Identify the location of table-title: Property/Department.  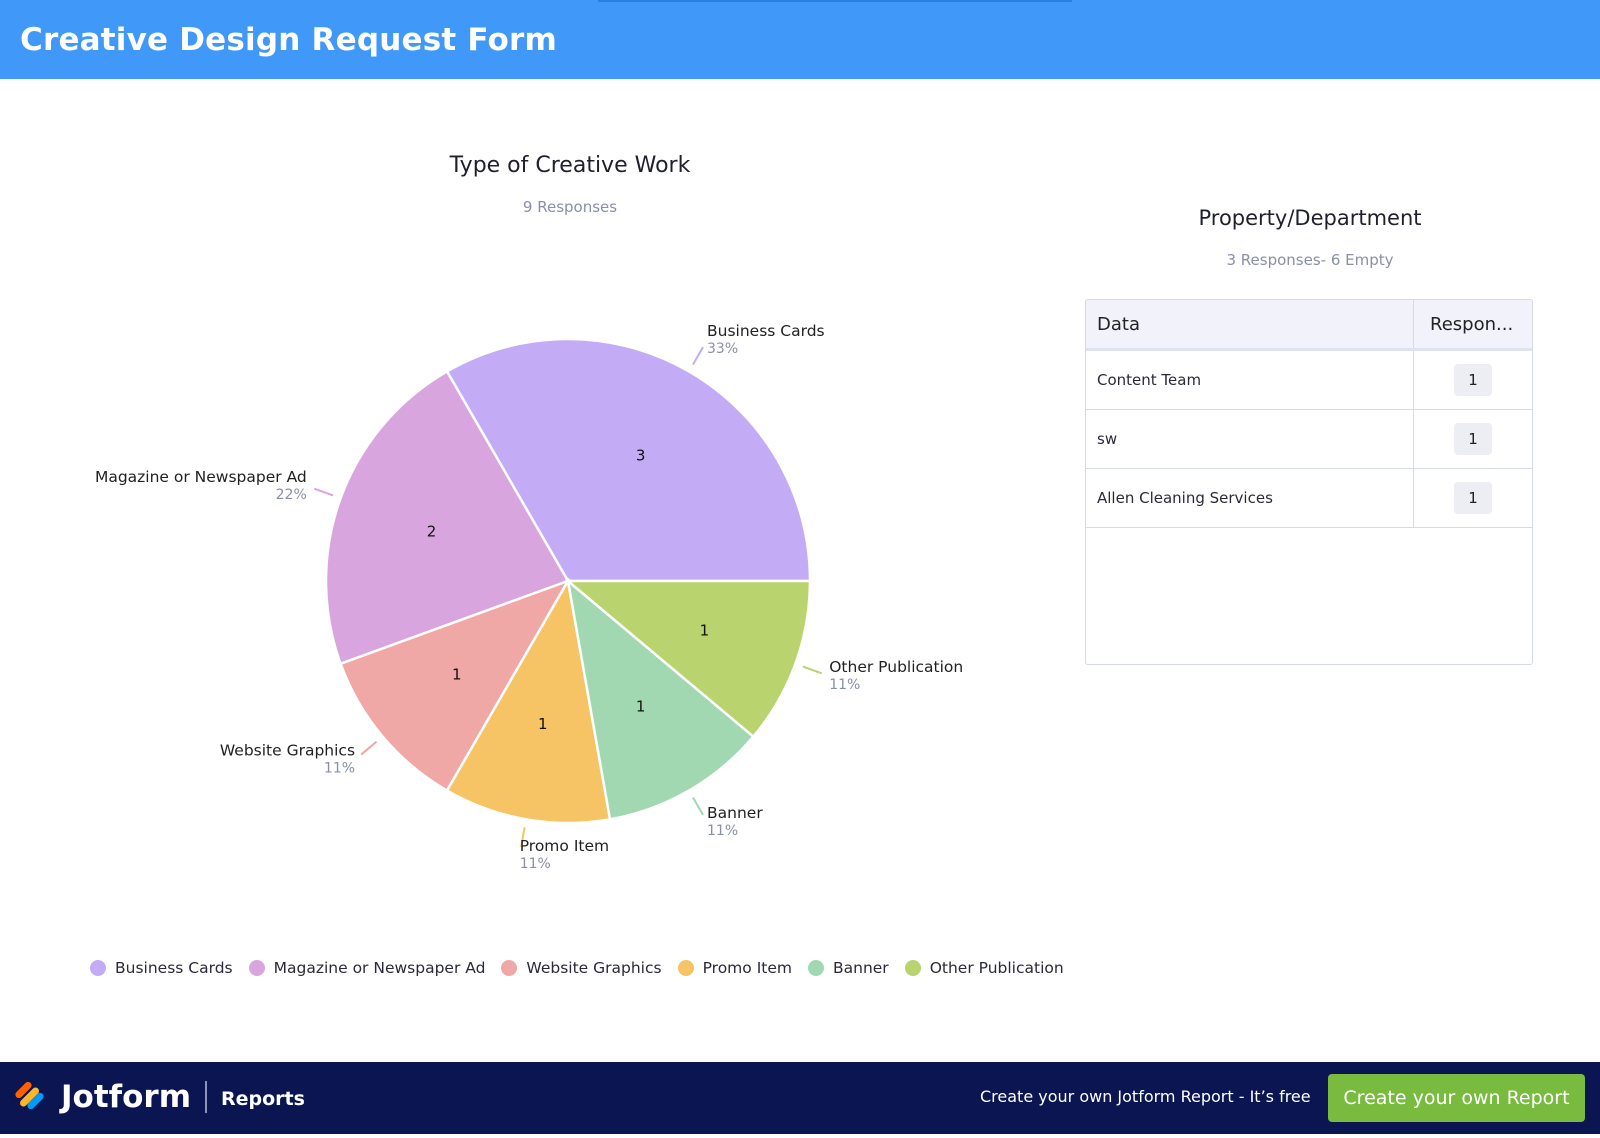
(1310, 218).